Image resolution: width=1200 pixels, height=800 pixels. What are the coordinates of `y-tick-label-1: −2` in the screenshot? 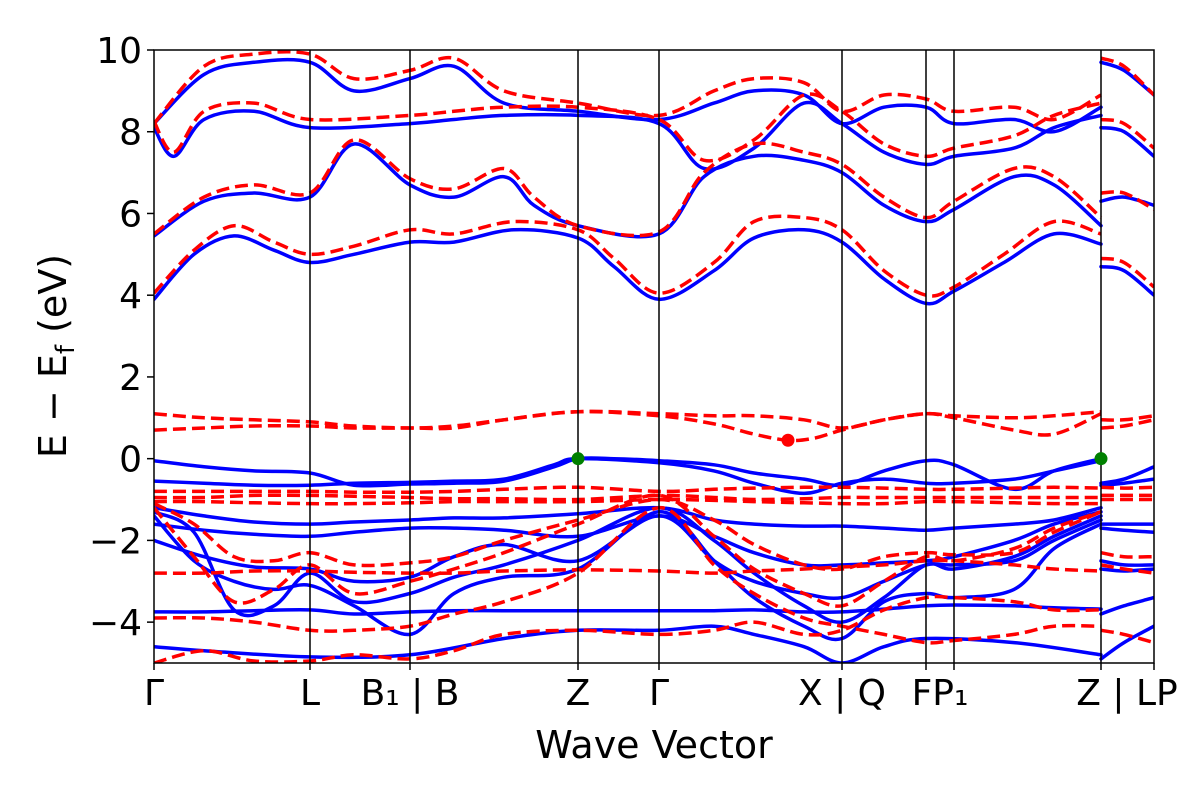 It's located at (115, 541).